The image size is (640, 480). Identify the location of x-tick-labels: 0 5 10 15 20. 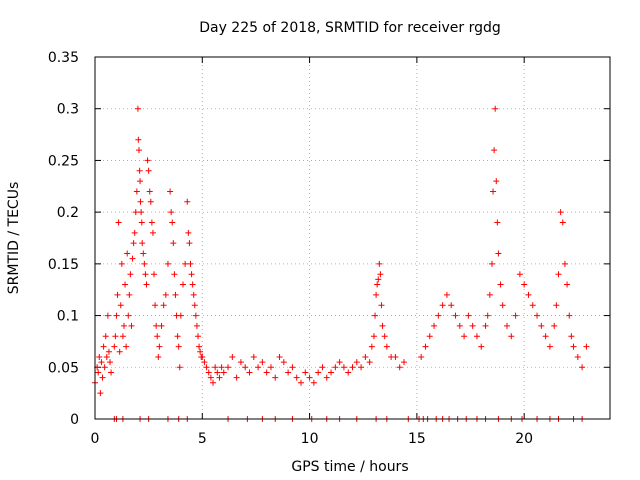
(312, 439).